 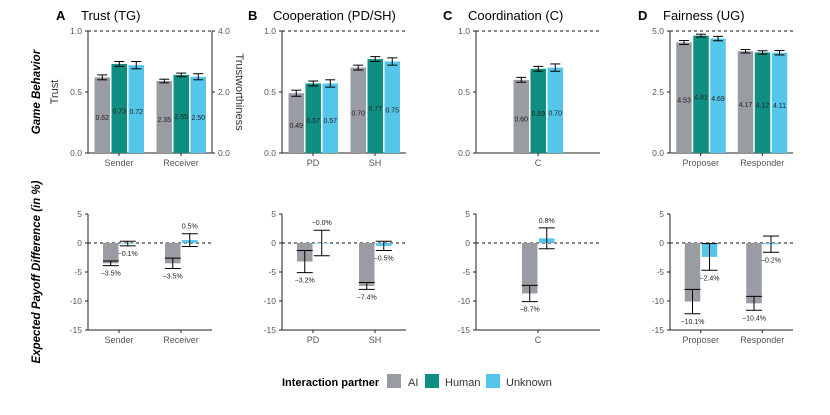 I want to click on legend: Interaction partner AI Human Unknown, so click(x=417, y=381).